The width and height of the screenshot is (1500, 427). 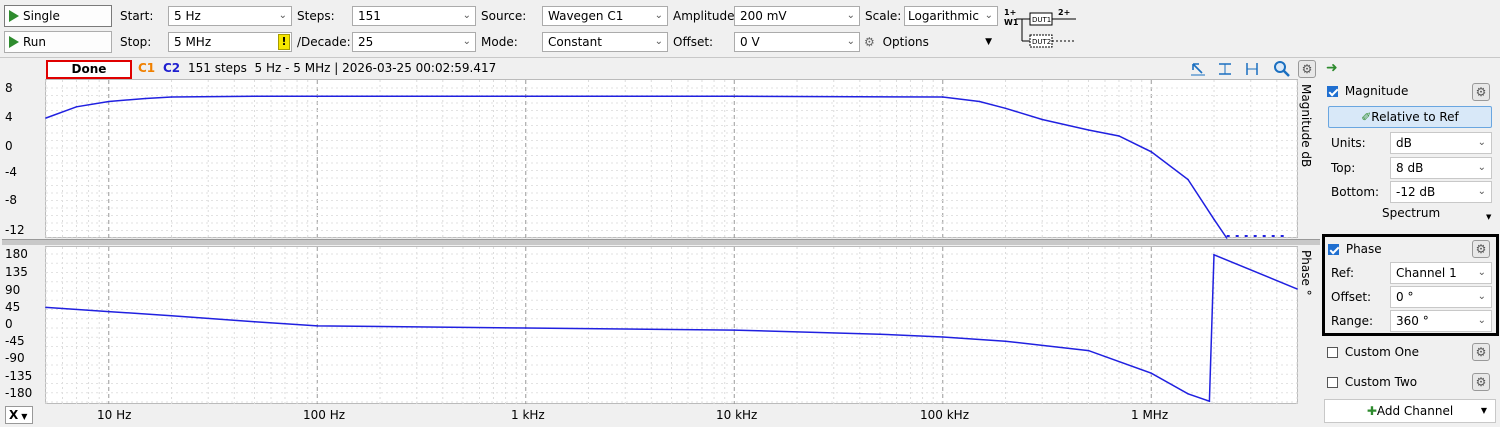 I want to click on stop-input: 5 MHz, so click(x=230, y=42).